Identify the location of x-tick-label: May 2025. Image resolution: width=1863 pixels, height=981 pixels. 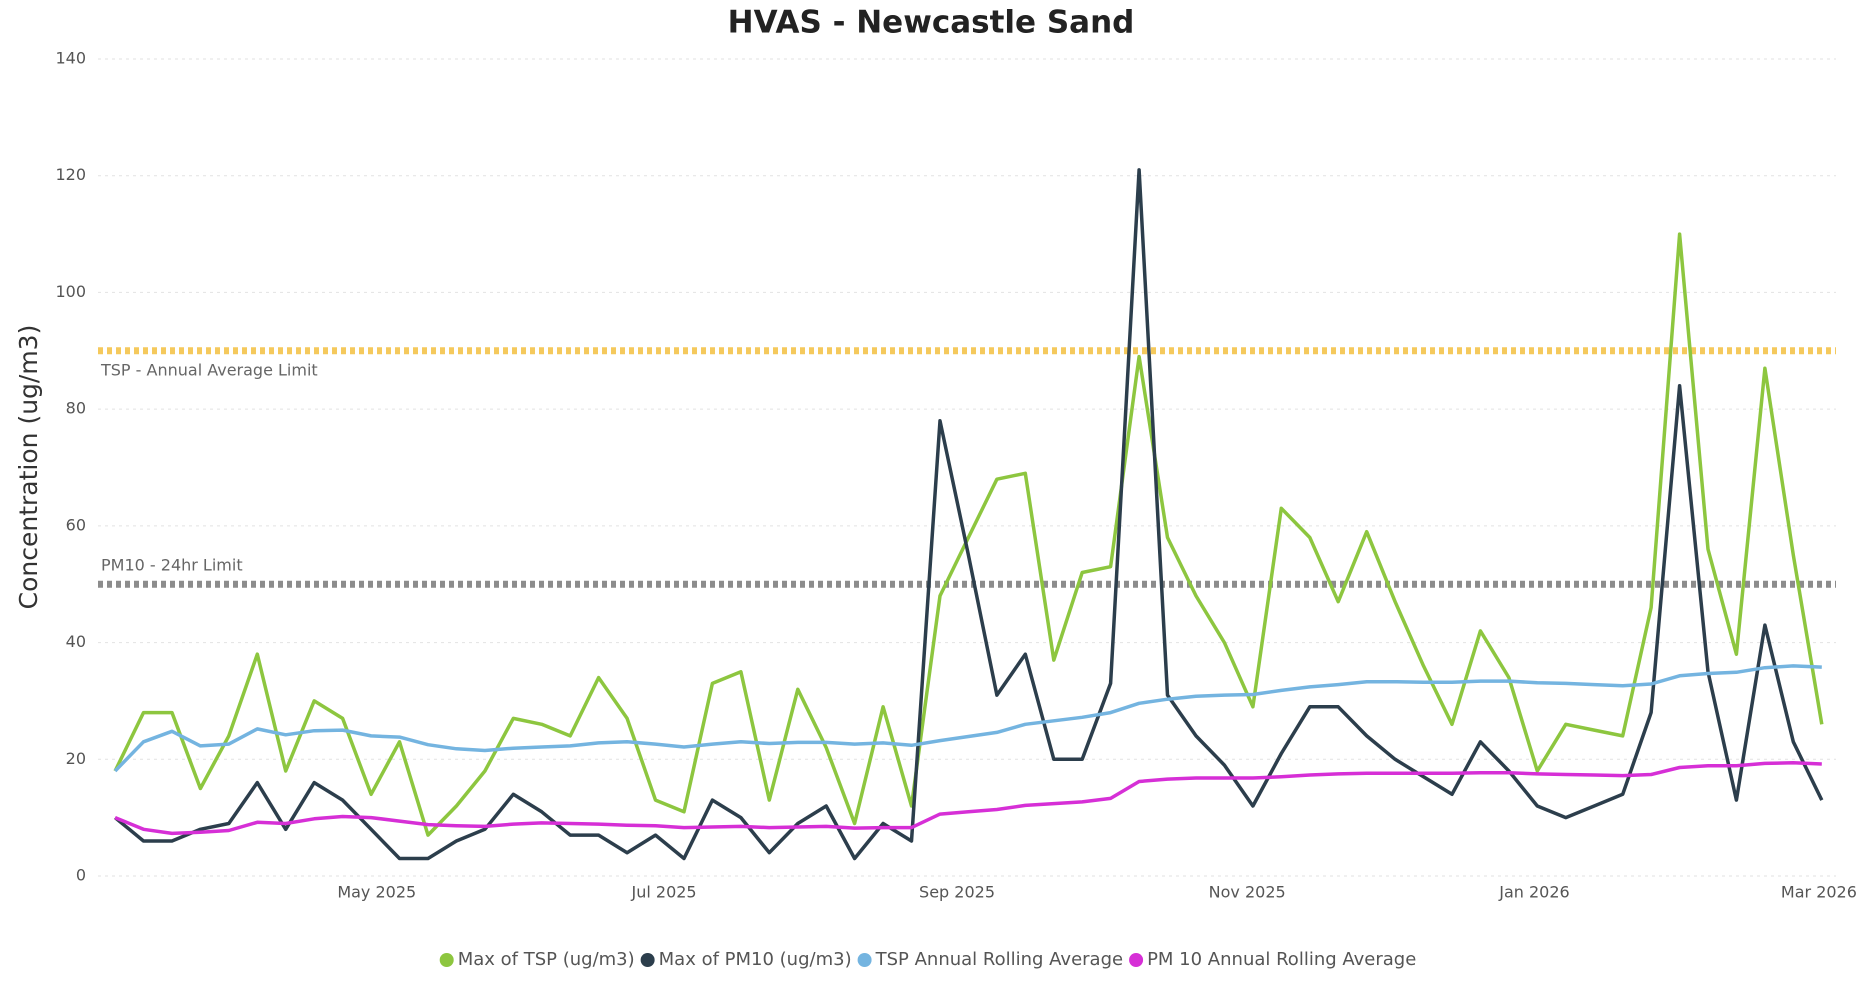
(376, 892).